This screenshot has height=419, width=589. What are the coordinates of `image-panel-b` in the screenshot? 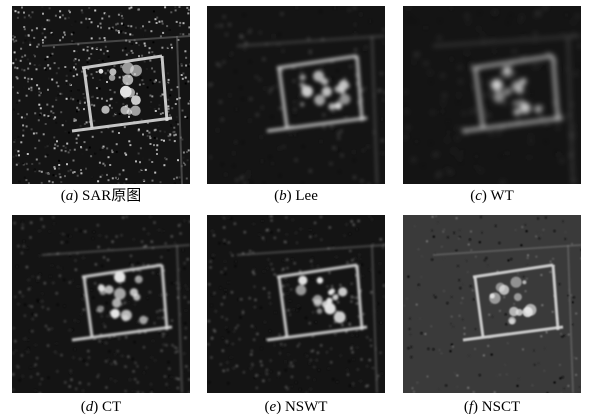 It's located at (296, 95).